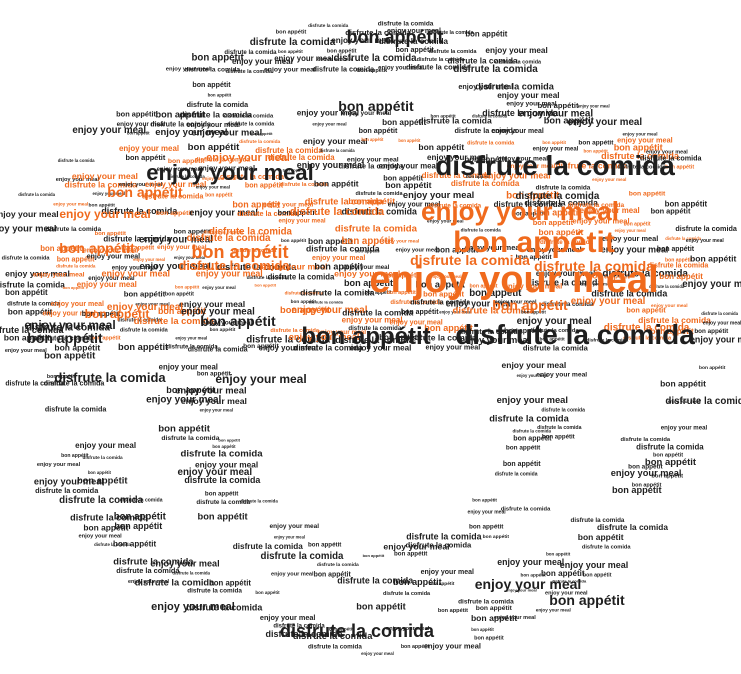  Describe the element at coordinates (520, 211) in the screenshot. I see `word-enjoy-your-meal-large-3: enjoy your meal` at that location.